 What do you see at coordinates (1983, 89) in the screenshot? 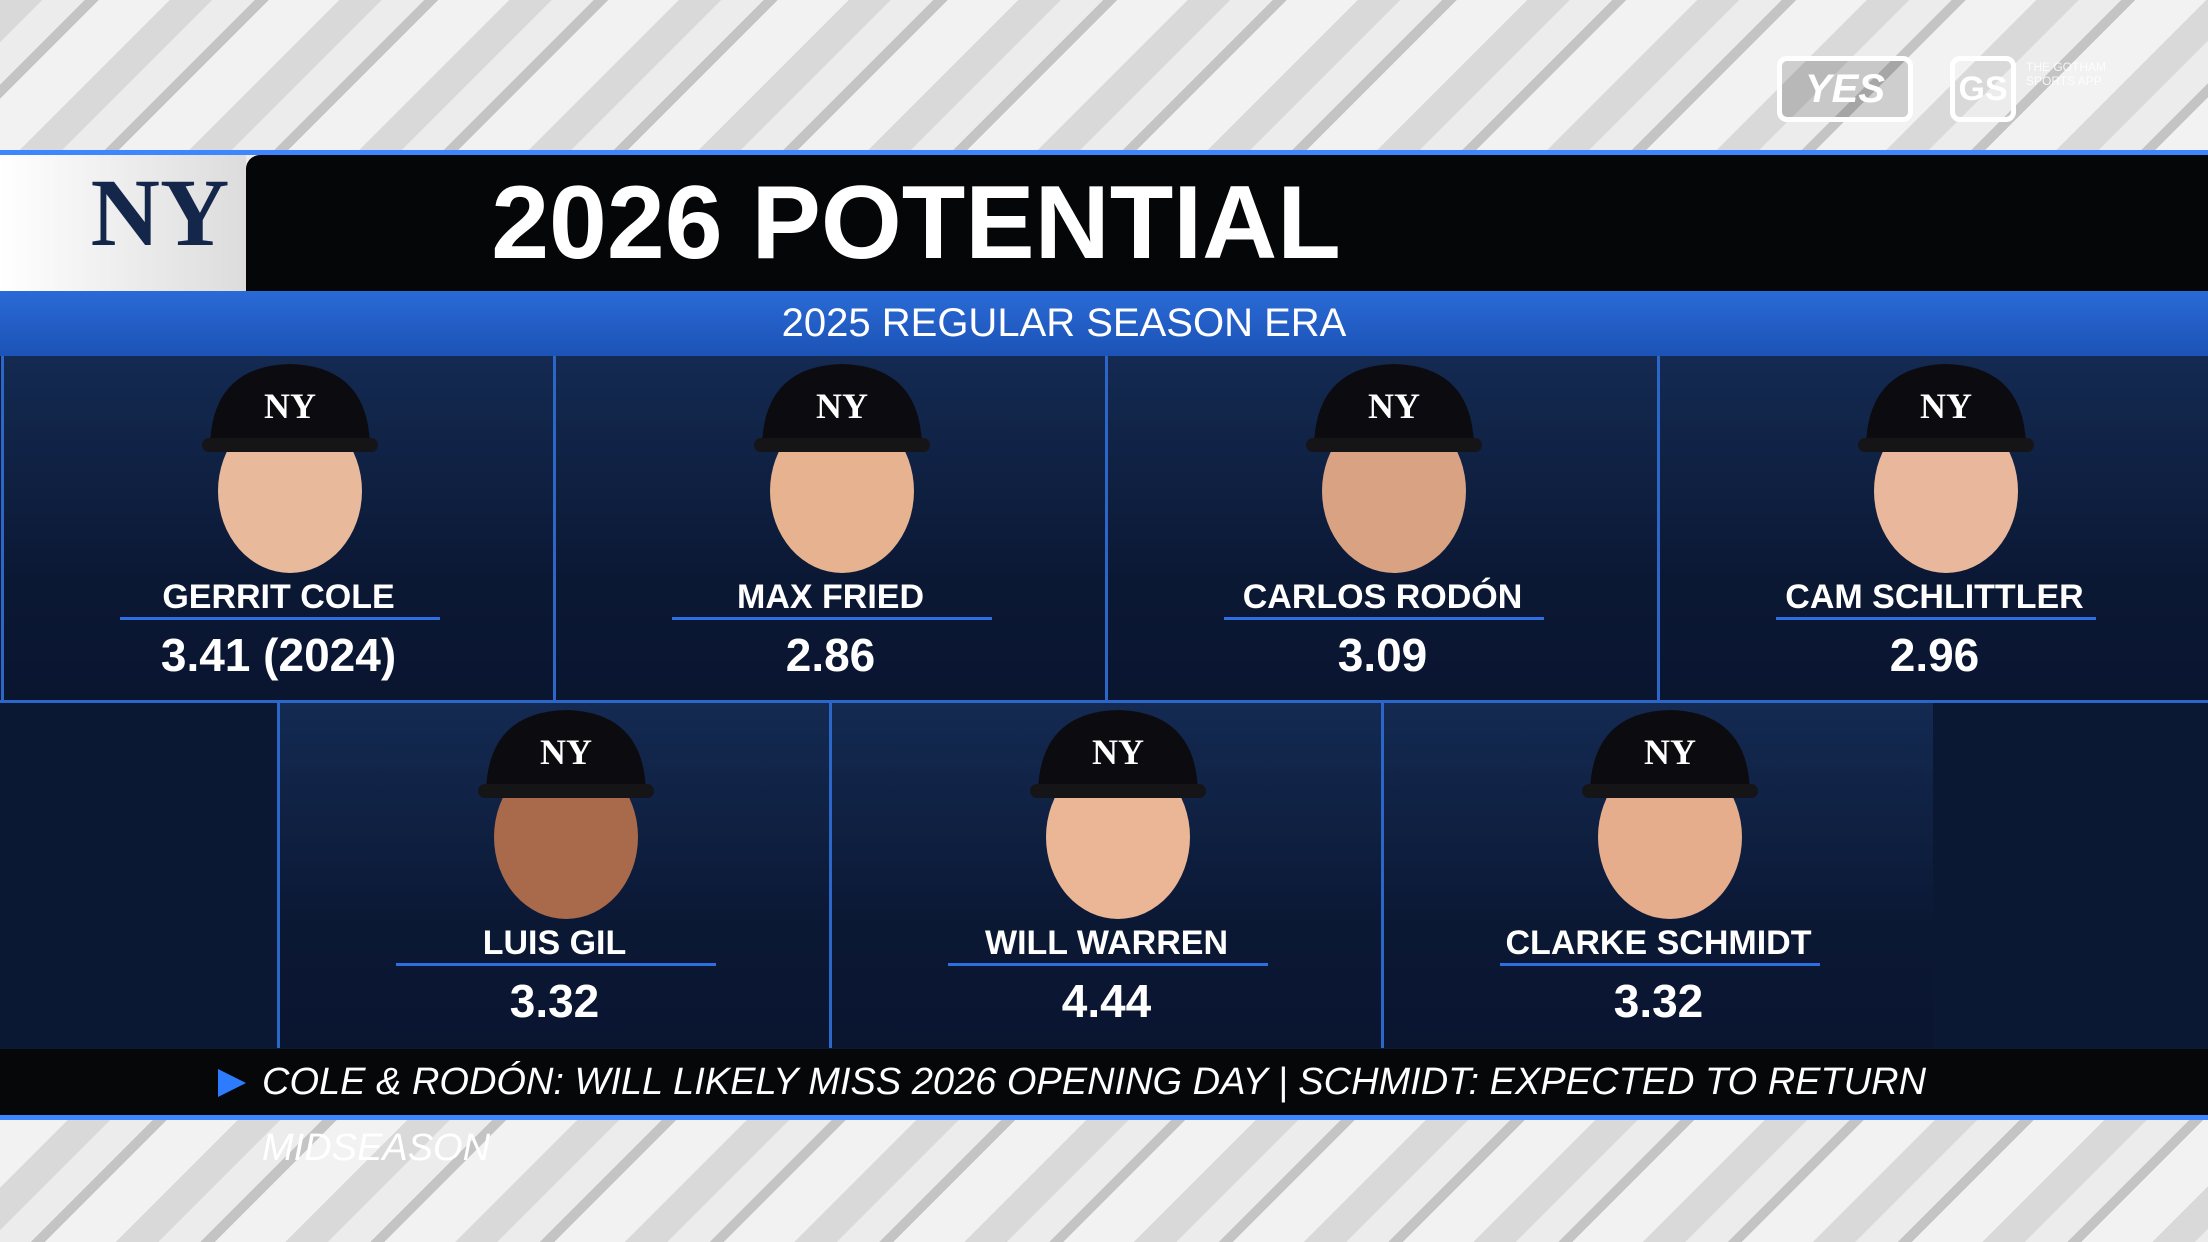
I see `app-logo: GS` at bounding box center [1983, 89].